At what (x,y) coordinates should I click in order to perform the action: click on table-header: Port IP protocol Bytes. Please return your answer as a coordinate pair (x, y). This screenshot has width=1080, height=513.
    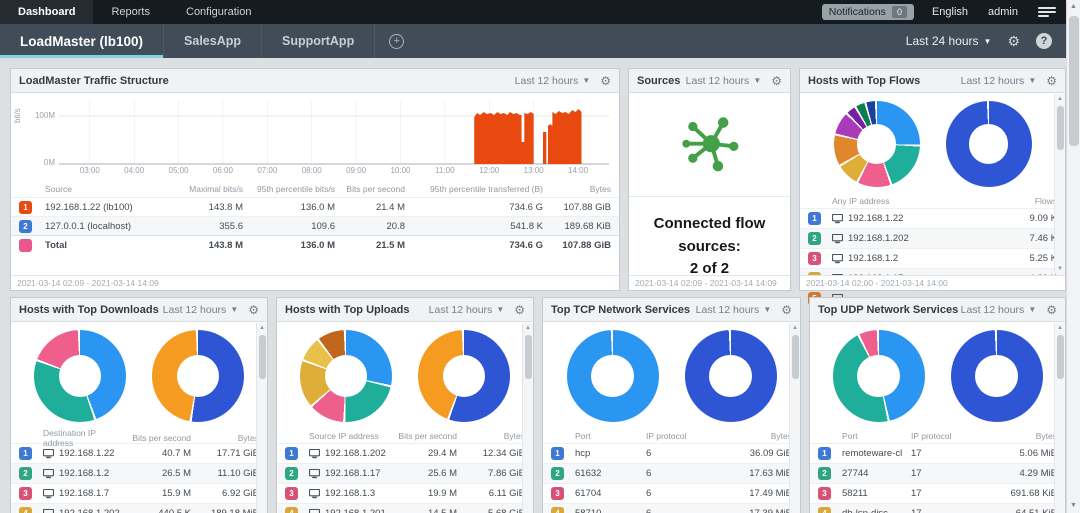
    Looking at the image, I should click on (949, 435).